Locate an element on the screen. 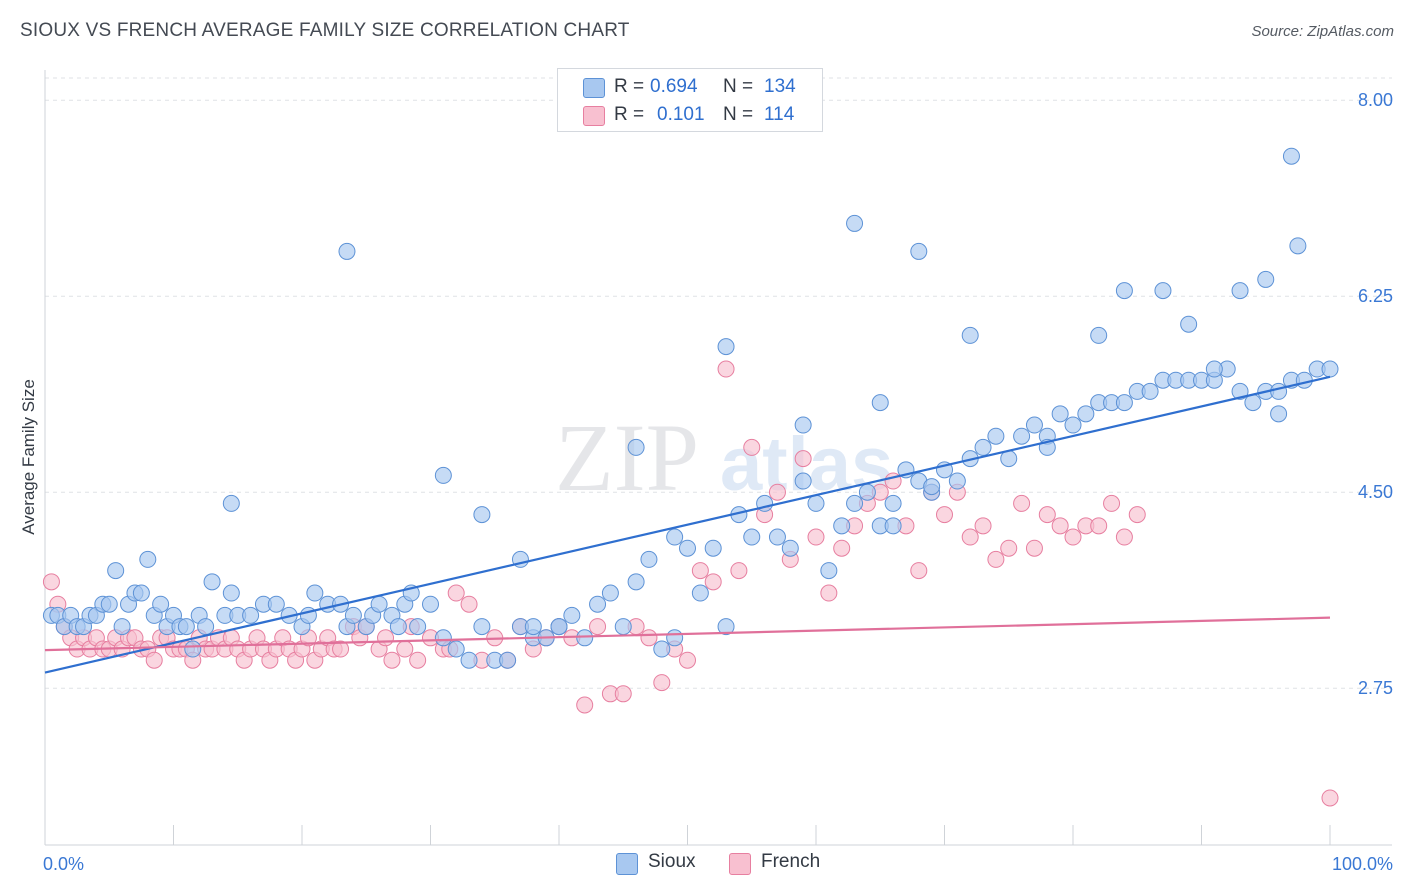 This screenshot has height=892, width=1406. y-tick-label: 2.75 is located at coordinates (1375, 688).